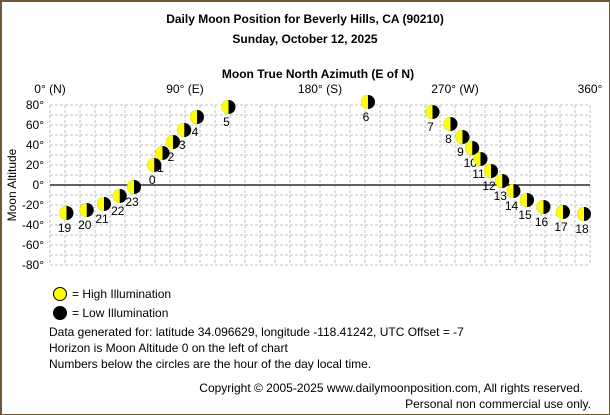 The height and width of the screenshot is (415, 610). Describe the element at coordinates (498, 404) in the screenshot. I see `usage-note: Personal non commercial use only.` at that location.